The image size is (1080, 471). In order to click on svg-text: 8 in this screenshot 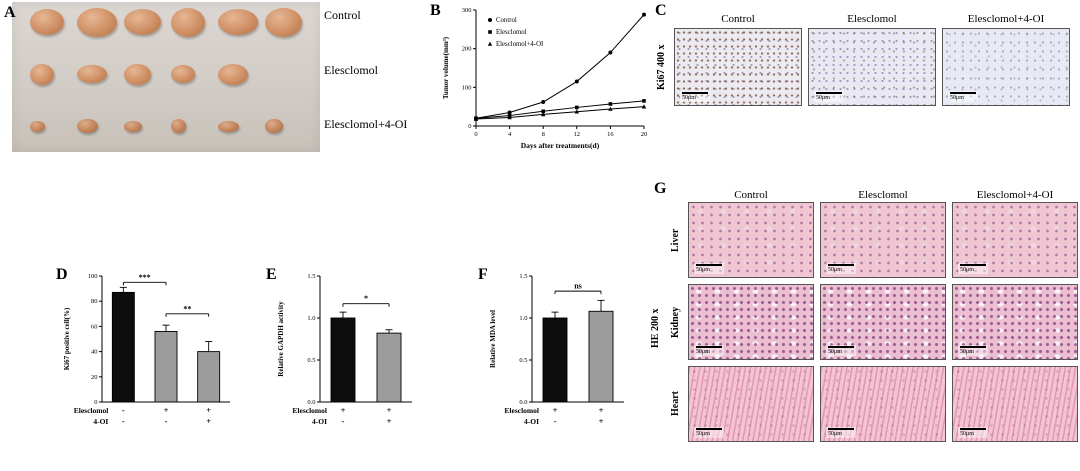, I will do `click(543, 134)`.